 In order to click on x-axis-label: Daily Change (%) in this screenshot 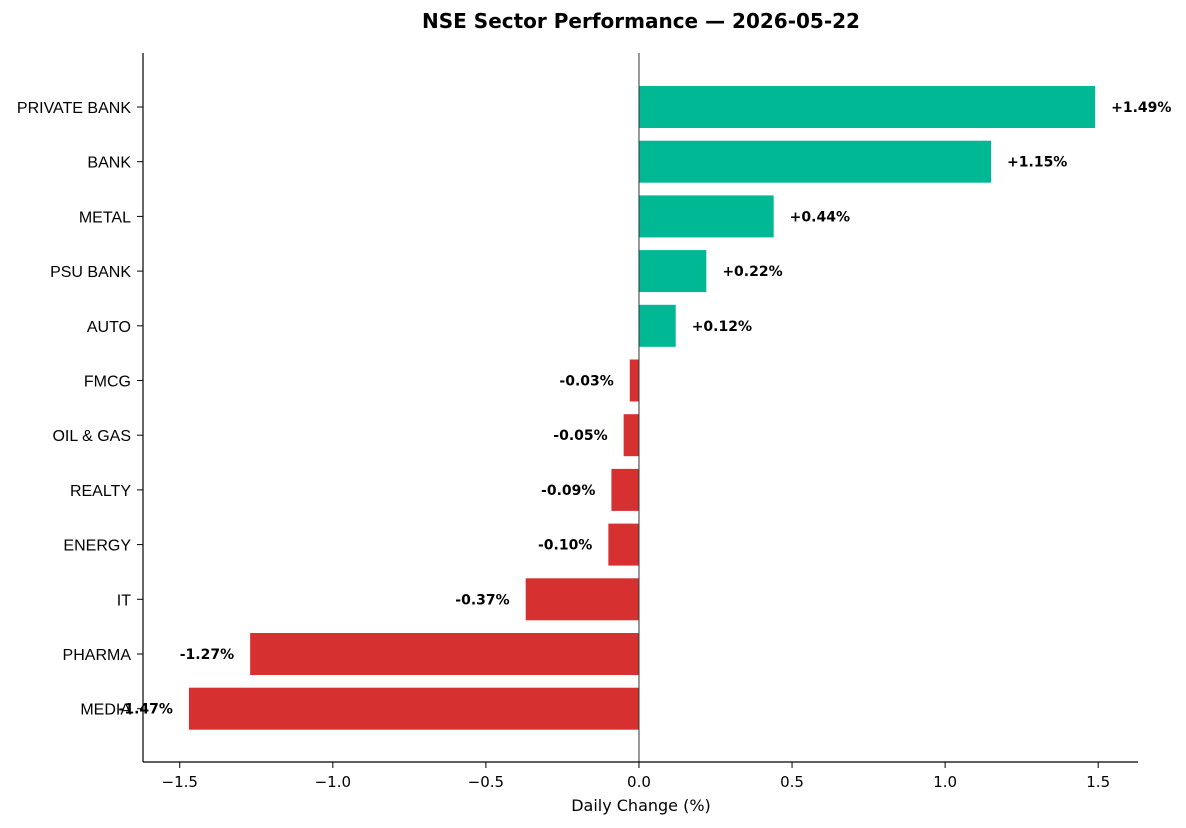, I will do `click(641, 805)`.